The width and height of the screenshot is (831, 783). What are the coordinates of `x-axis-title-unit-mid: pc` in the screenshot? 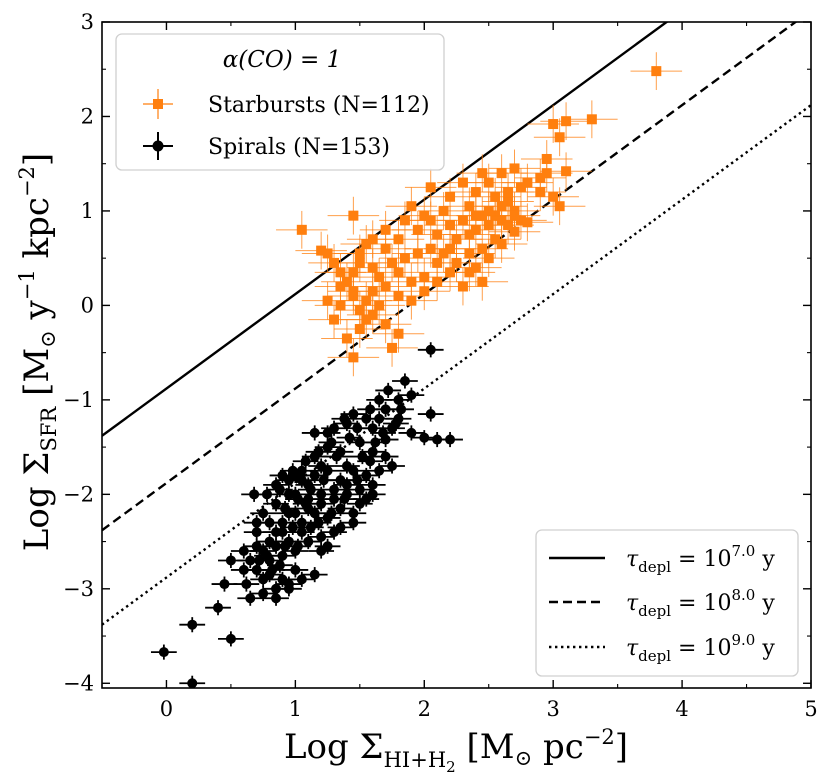 It's located at (558, 747).